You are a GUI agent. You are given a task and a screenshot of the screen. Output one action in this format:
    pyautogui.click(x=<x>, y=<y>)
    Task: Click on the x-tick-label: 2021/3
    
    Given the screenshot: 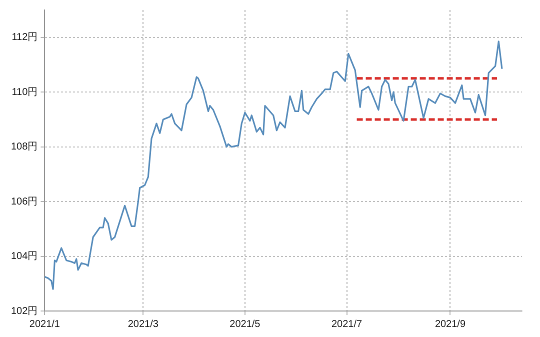 What is the action you would take?
    pyautogui.click(x=143, y=324)
    